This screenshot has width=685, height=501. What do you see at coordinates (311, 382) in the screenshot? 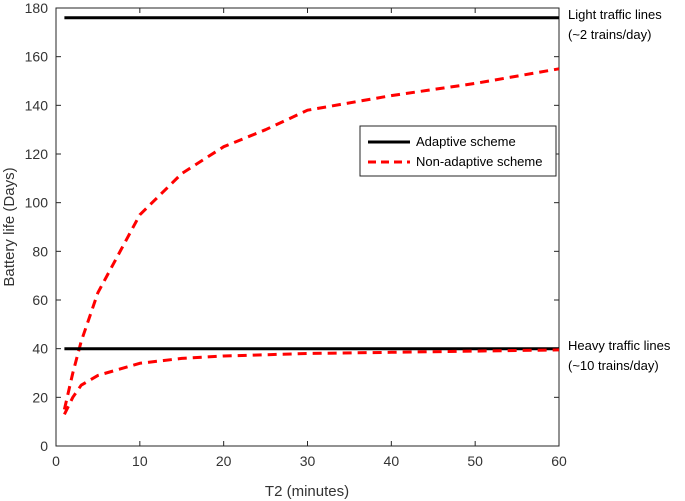
I see `series-line-non-adaptive-scheme-heavy-traffic-lines` at bounding box center [311, 382].